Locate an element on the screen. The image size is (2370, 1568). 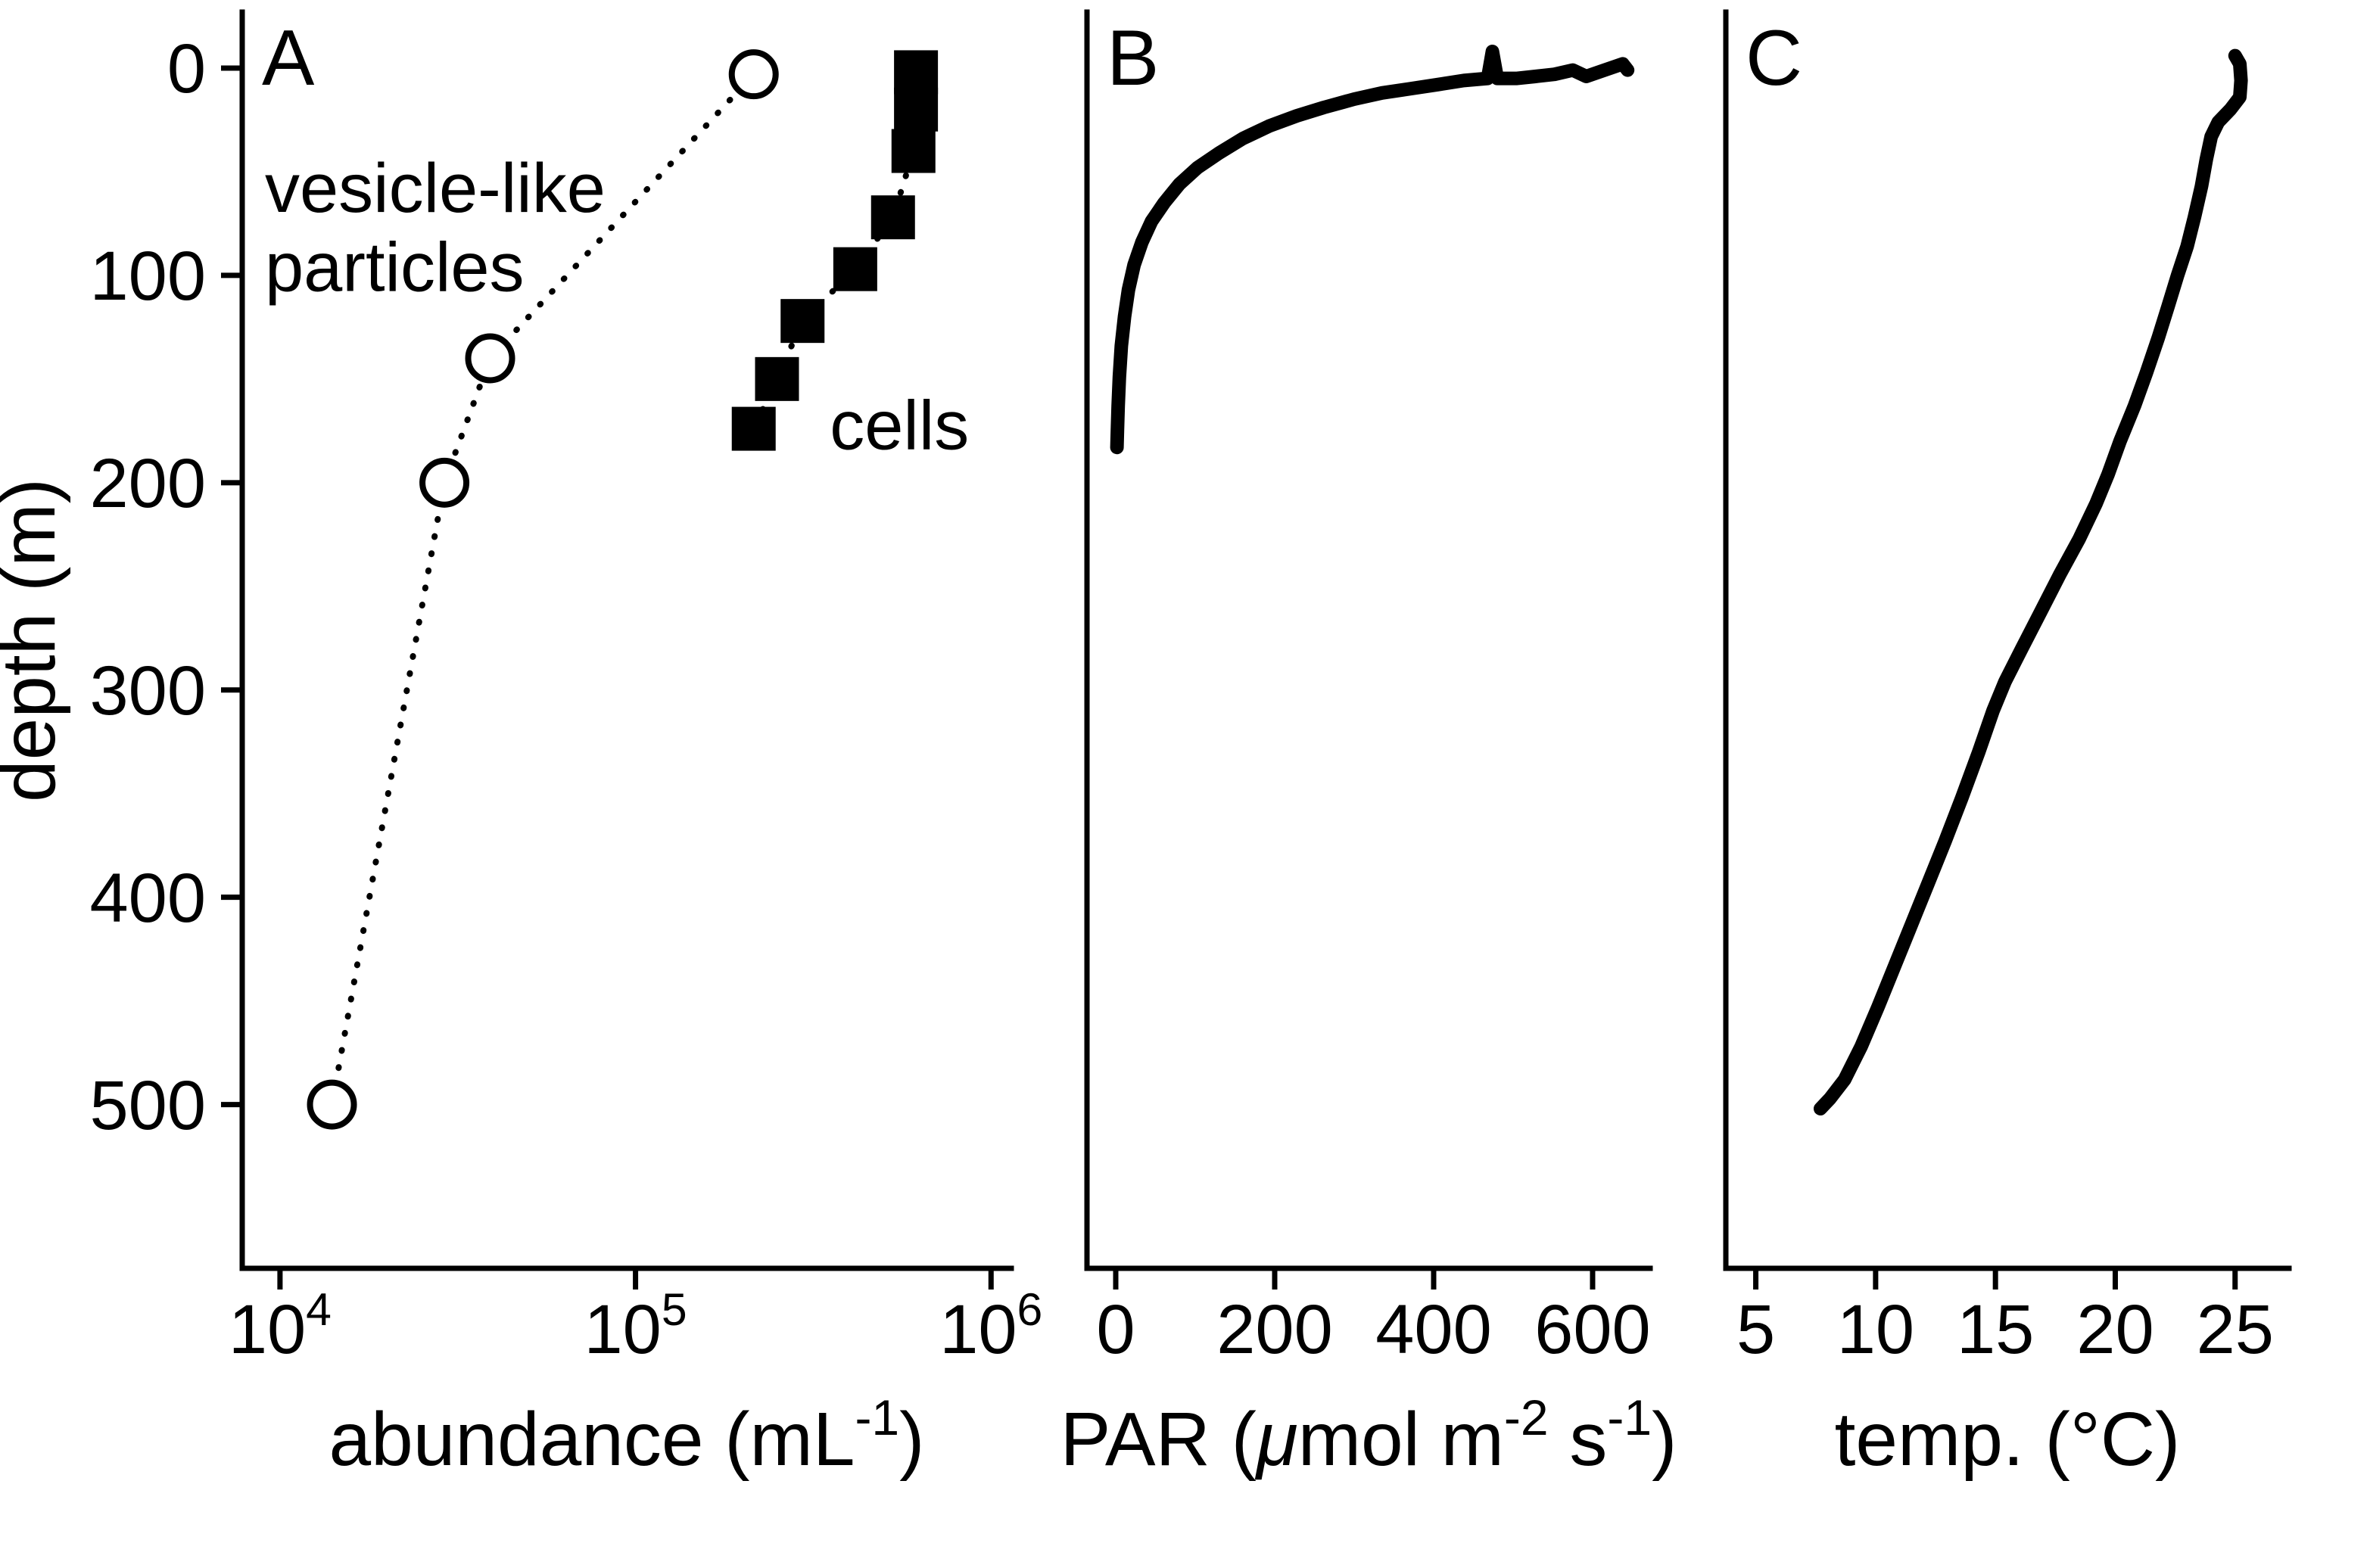
x-tick-label-15: 15 is located at coordinates (1996, 1330).